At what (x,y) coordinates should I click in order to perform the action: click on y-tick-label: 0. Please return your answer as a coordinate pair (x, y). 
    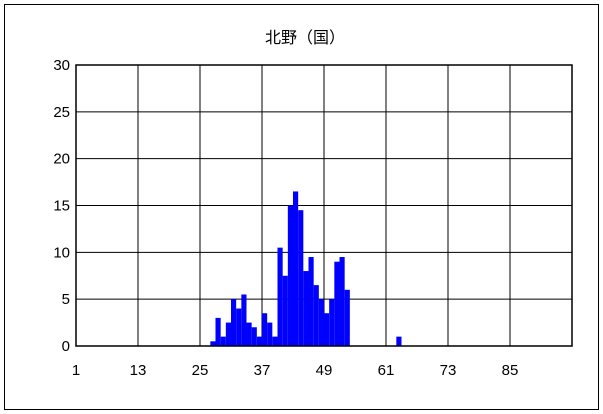
    Looking at the image, I should click on (66, 346).